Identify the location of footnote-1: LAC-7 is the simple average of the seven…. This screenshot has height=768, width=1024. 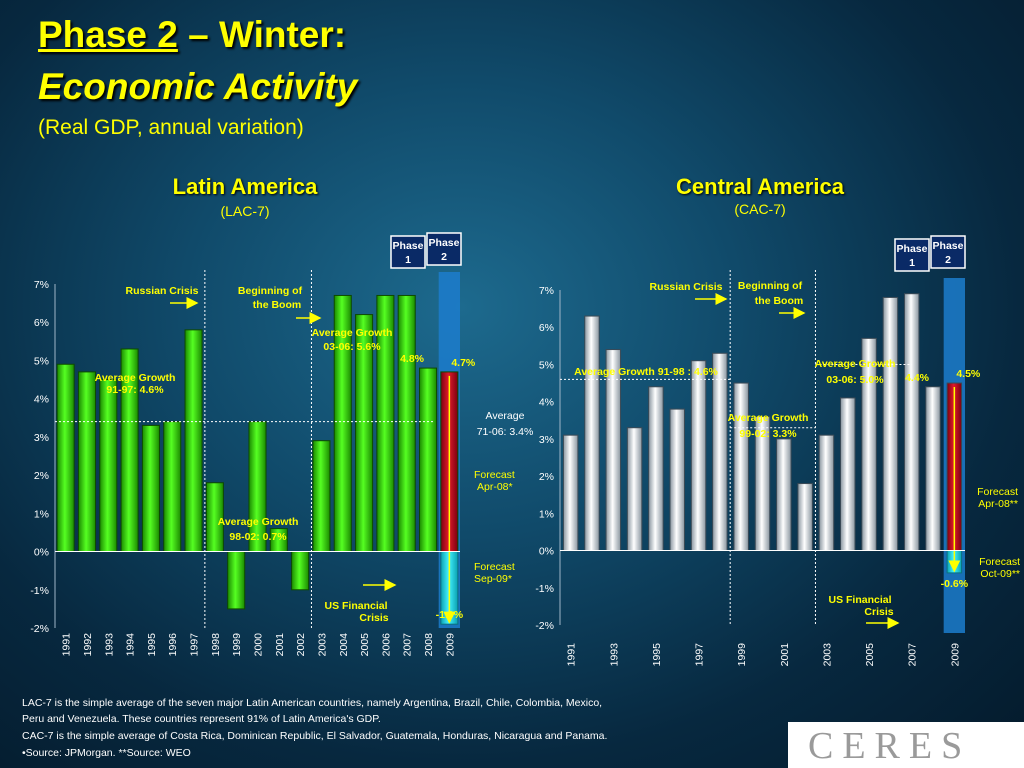
(312, 703).